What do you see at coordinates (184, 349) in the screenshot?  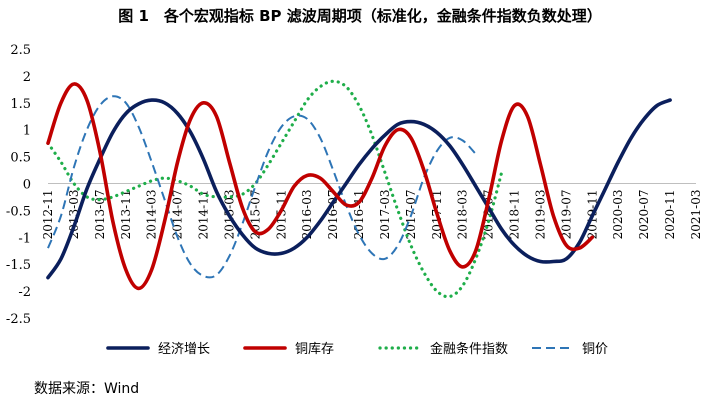 I see `legend-label: 经济增长` at bounding box center [184, 349].